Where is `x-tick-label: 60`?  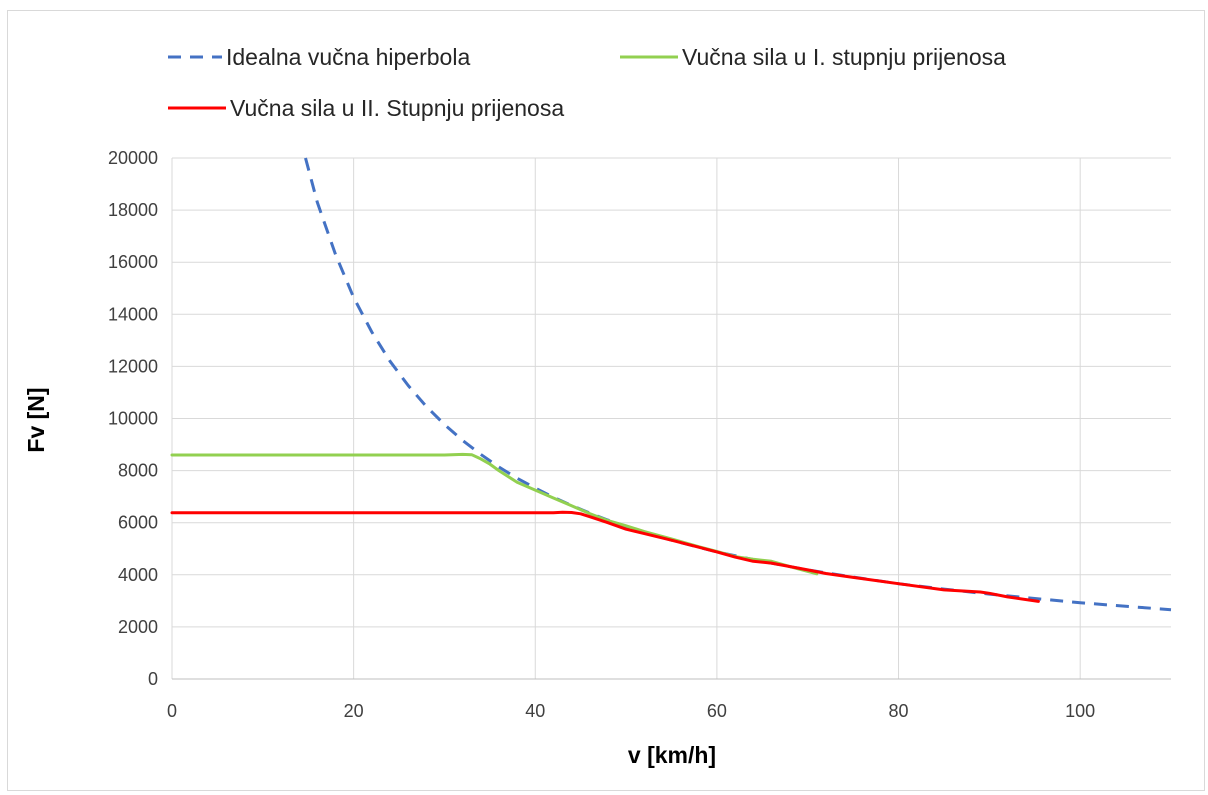 x-tick-label: 60 is located at coordinates (717, 711).